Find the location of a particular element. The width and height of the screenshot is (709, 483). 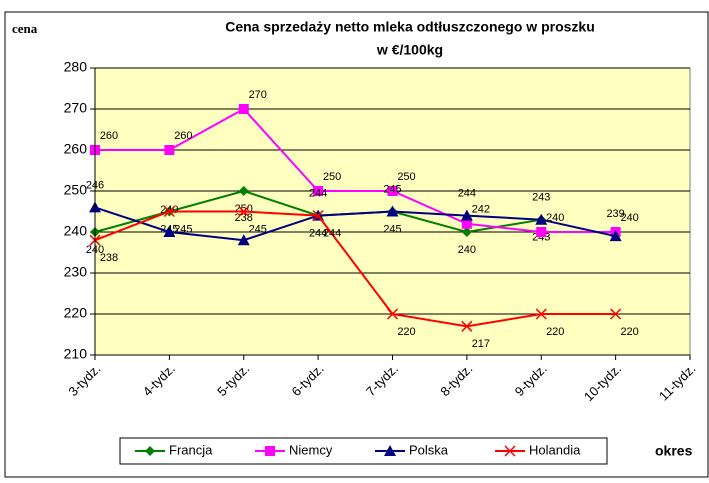

data-label: 243 is located at coordinates (541, 198).